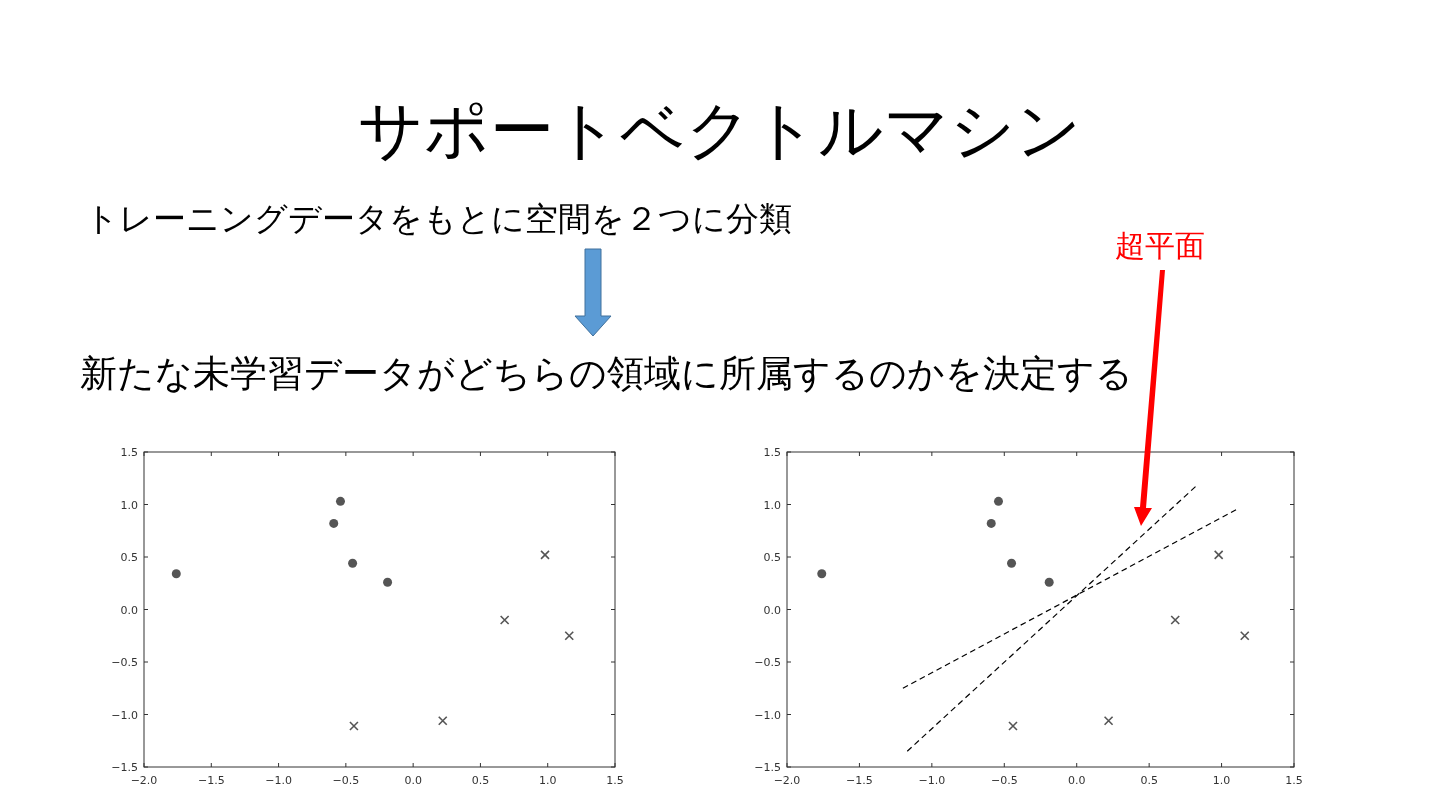 This screenshot has width=1440, height=810. What do you see at coordinates (720, 130) in the screenshot?
I see `chart-title: サポートベクトルマシン` at bounding box center [720, 130].